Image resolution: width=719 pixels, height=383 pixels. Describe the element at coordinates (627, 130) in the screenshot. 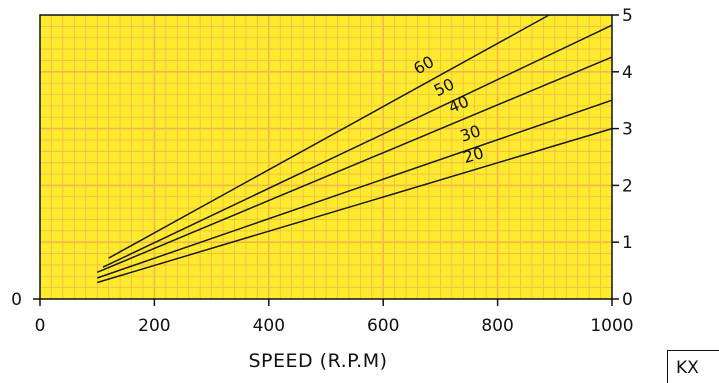

I see `y-tick-label: 3` at that location.